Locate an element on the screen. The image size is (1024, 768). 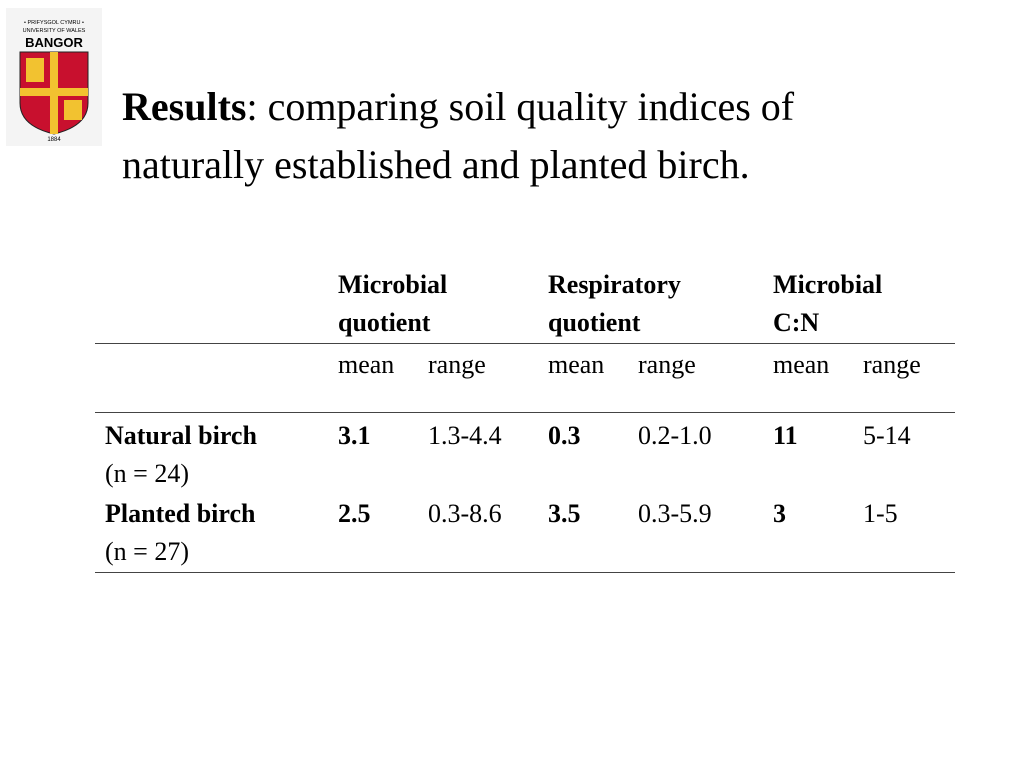
range-value: 1.3-4.4 is located at coordinates (465, 435).